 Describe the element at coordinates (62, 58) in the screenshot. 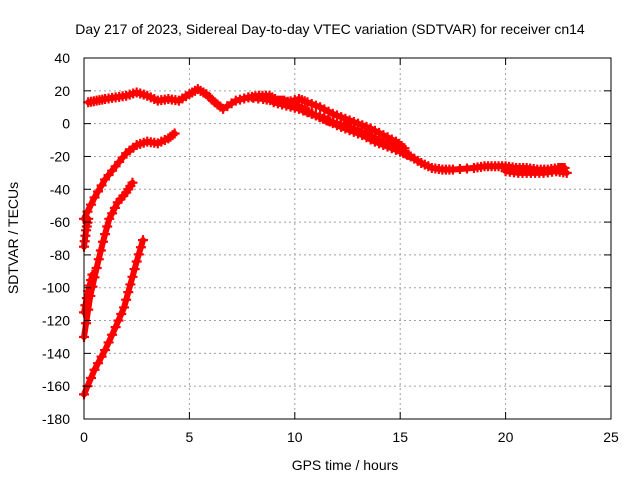

I see `y-tick-label: 40` at that location.